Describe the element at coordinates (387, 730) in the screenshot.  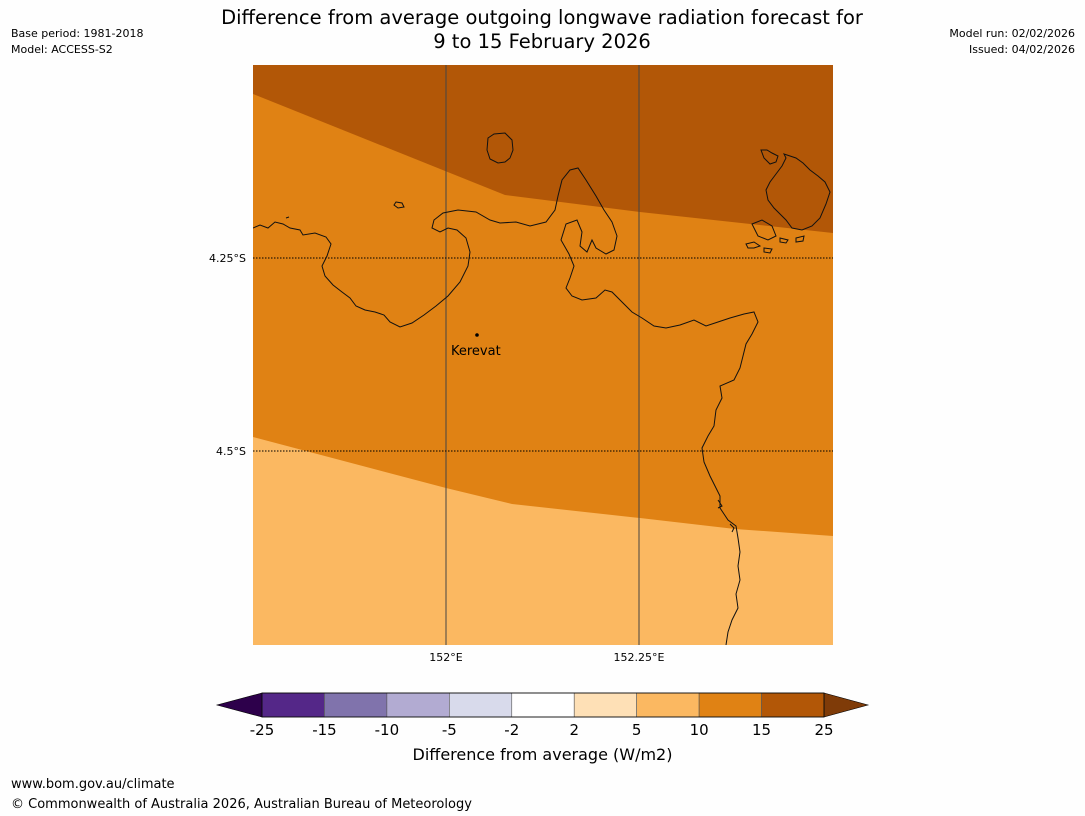
I see `colorbar-tick-label: -10` at that location.